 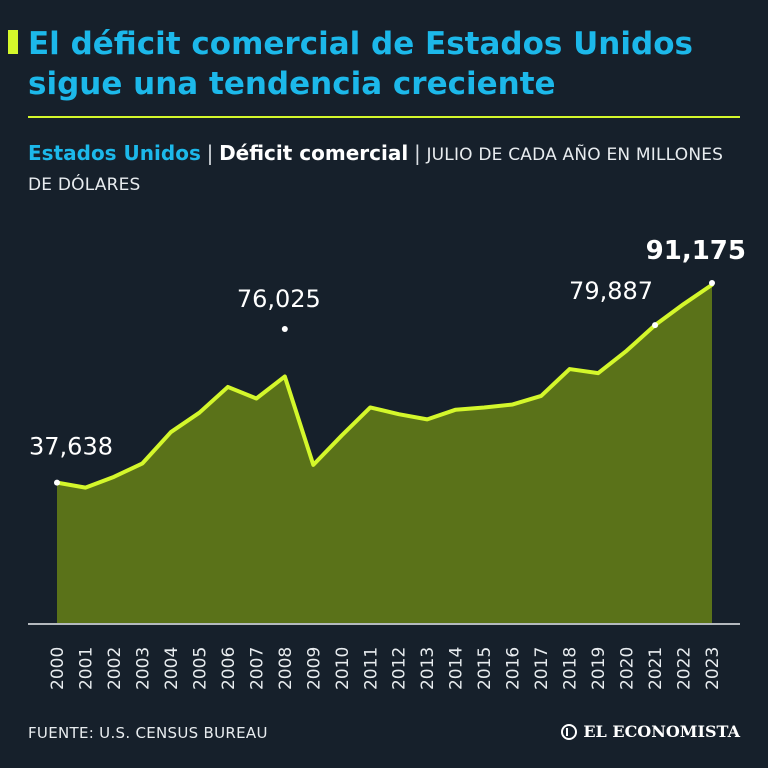 I want to click on x-tick-label: 2003, so click(x=143, y=668).